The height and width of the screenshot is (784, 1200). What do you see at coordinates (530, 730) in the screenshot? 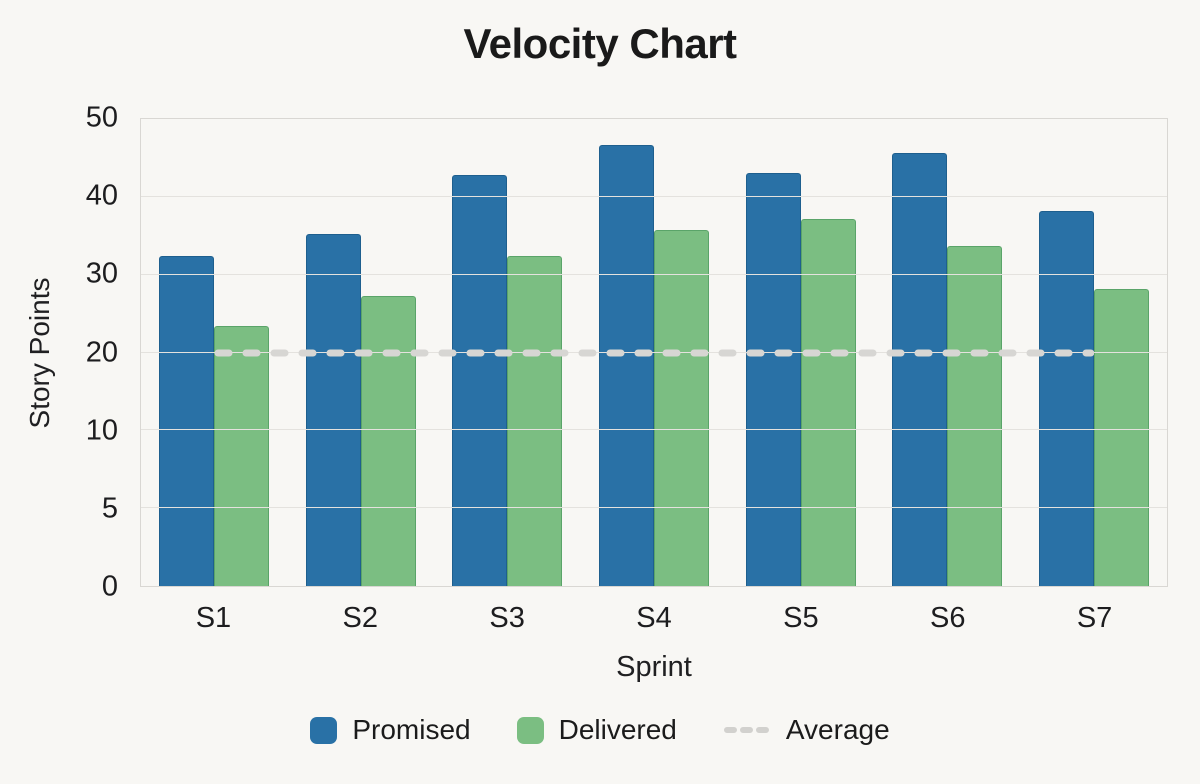
I see `delivered-swatch-icon` at bounding box center [530, 730].